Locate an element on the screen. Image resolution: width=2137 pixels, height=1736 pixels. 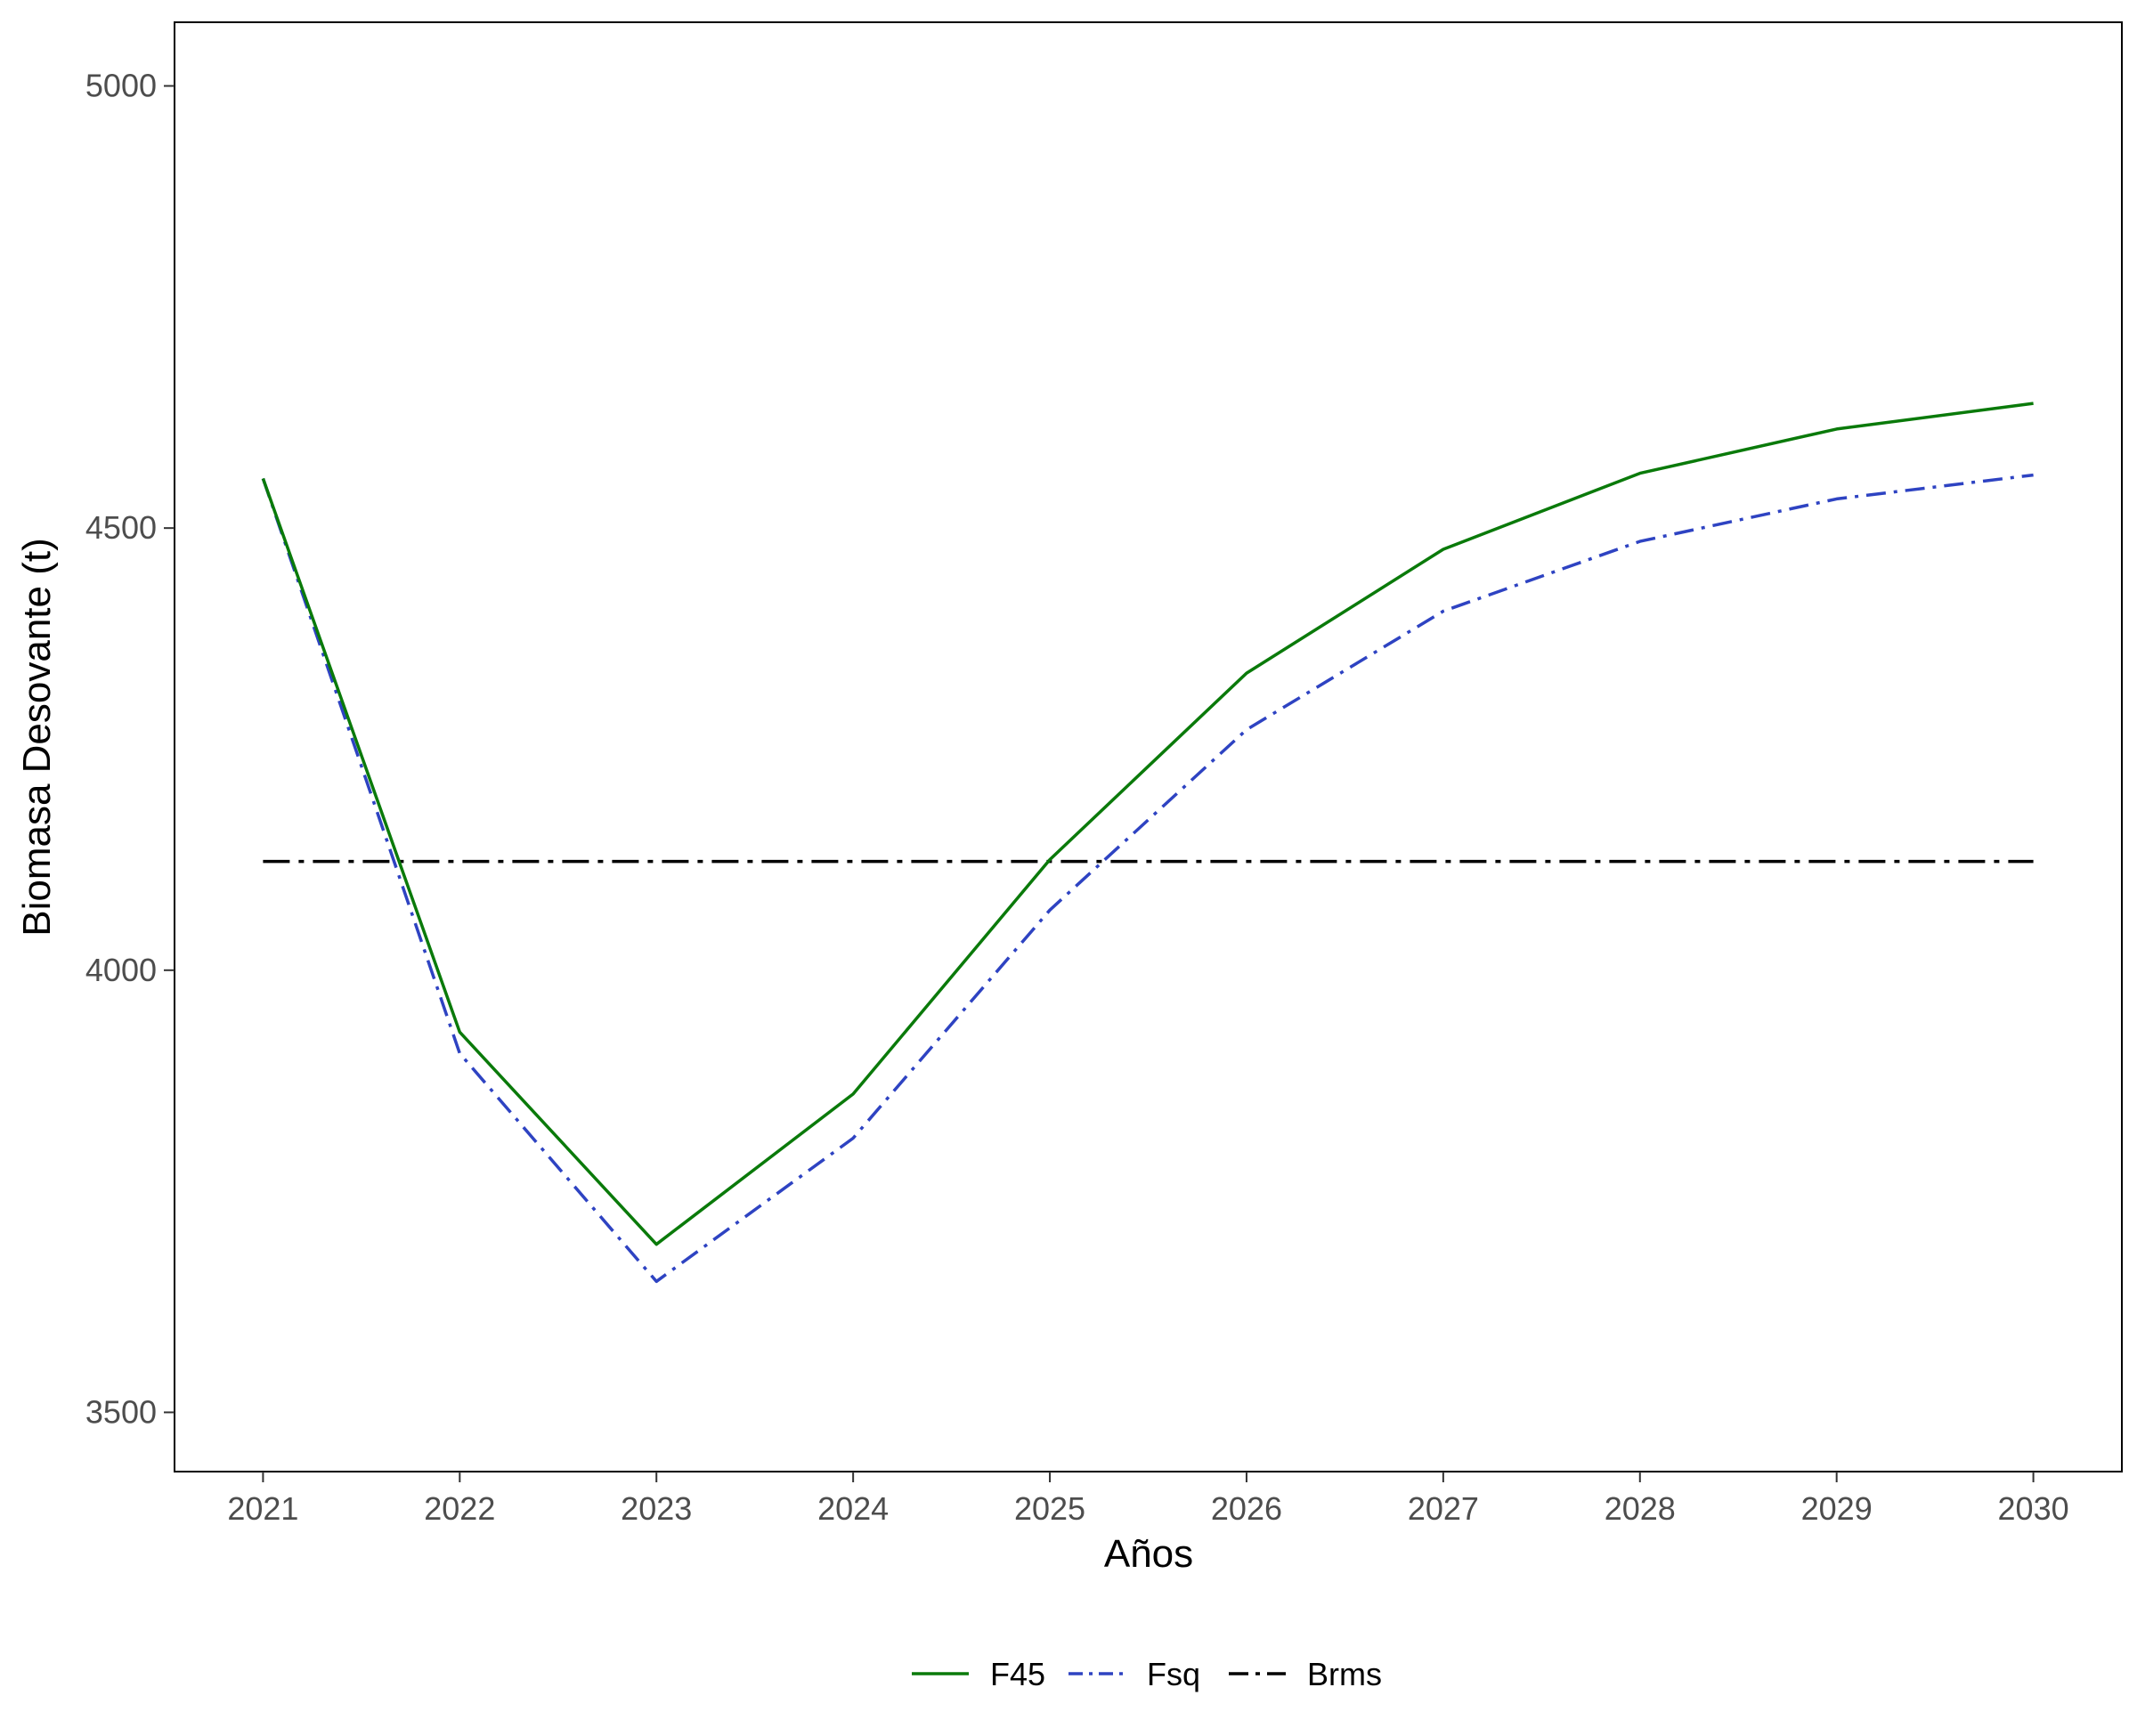
legend-label-f45: F45 is located at coordinates (1017, 1674).